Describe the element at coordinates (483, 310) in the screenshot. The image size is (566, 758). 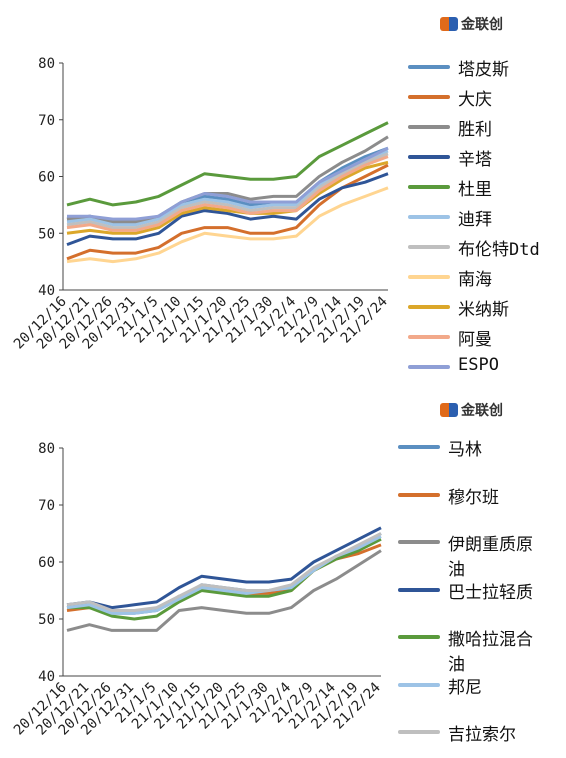
I see `legend-label: 米纳斯` at that location.